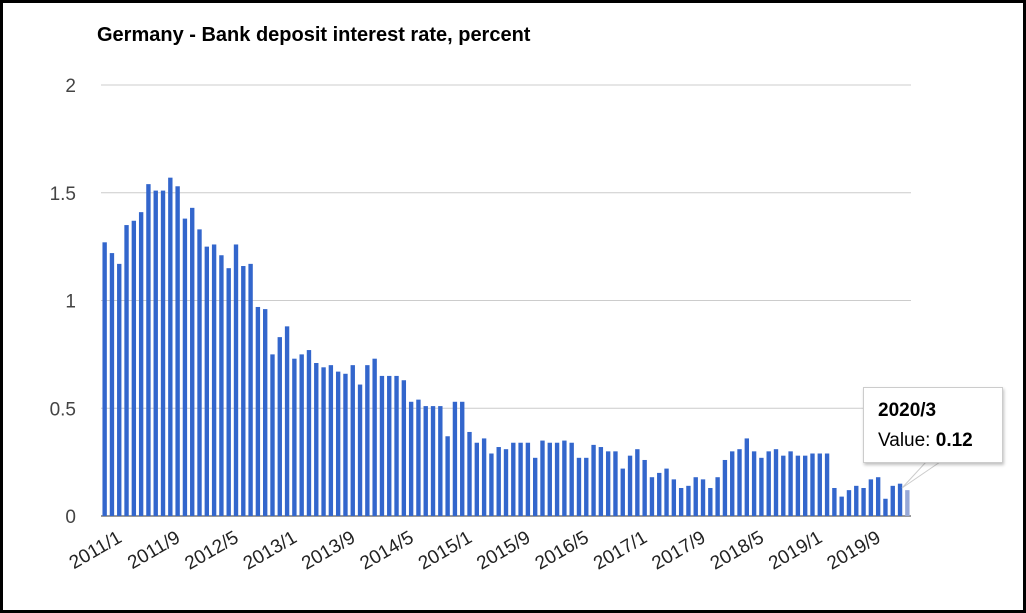 This screenshot has width=1026, height=613. What do you see at coordinates (557, 479) in the screenshot?
I see `bar-2016/3` at bounding box center [557, 479].